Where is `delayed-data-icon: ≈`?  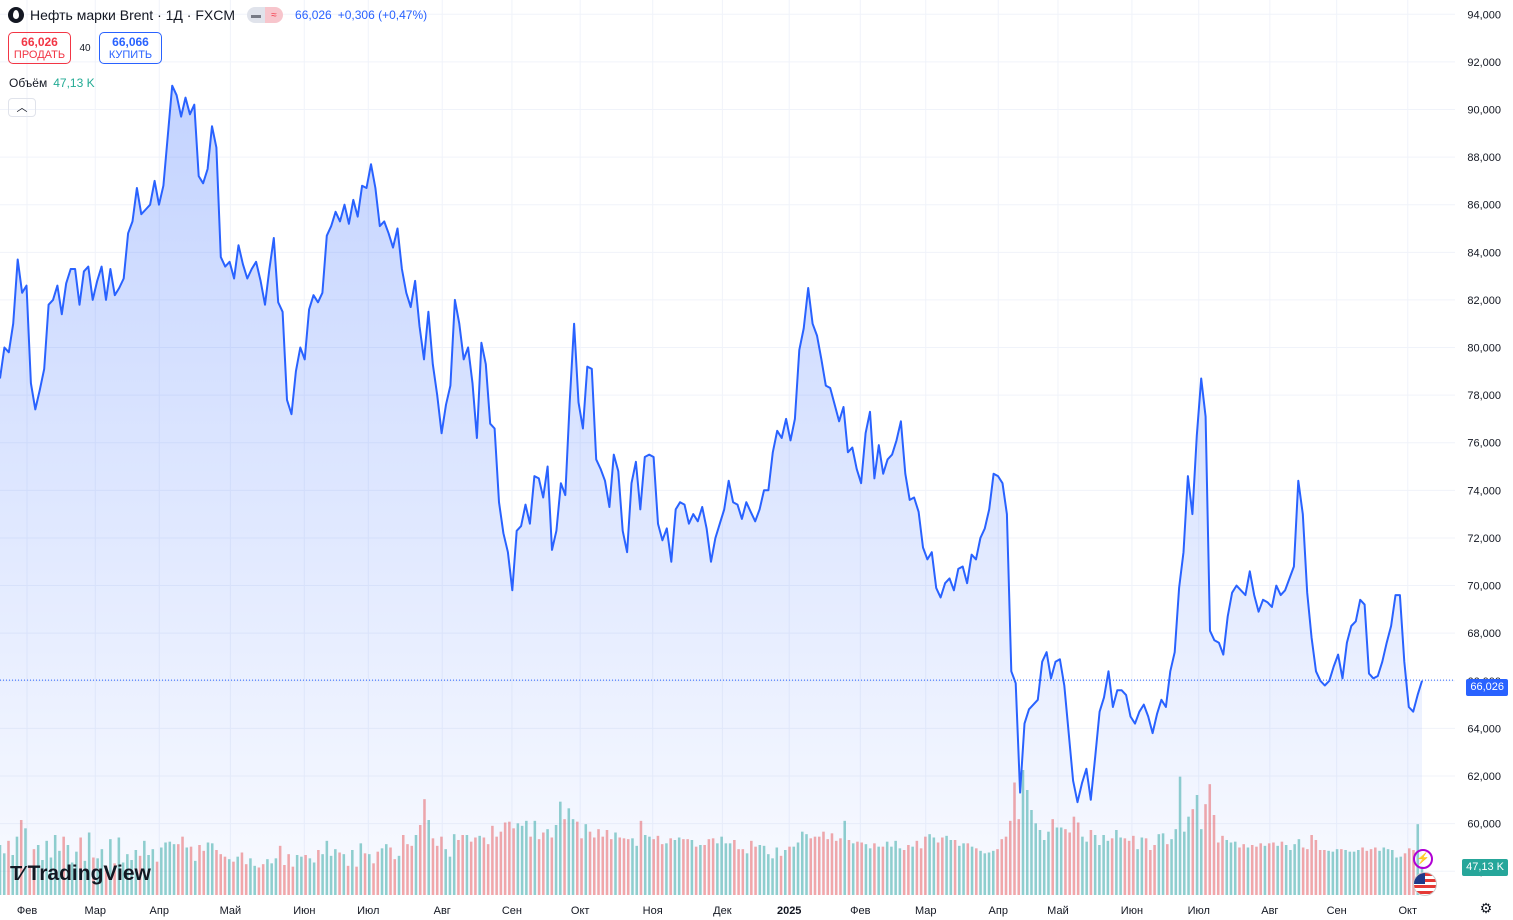 delayed-data-icon: ≈ is located at coordinates (274, 15).